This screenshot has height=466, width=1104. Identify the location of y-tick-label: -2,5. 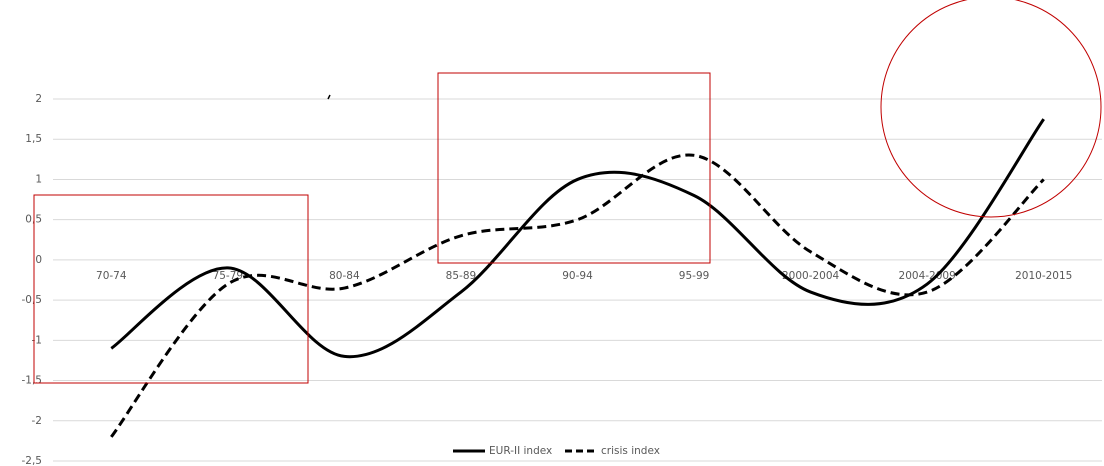
(32, 460).